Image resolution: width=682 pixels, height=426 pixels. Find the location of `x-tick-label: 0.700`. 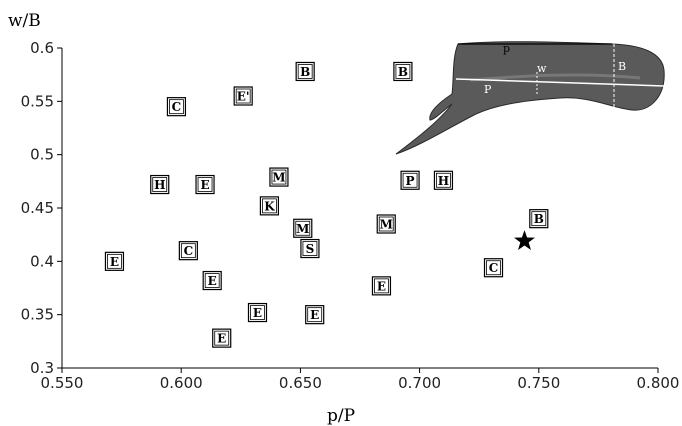

x-tick-label: 0.700 is located at coordinates (419, 383).